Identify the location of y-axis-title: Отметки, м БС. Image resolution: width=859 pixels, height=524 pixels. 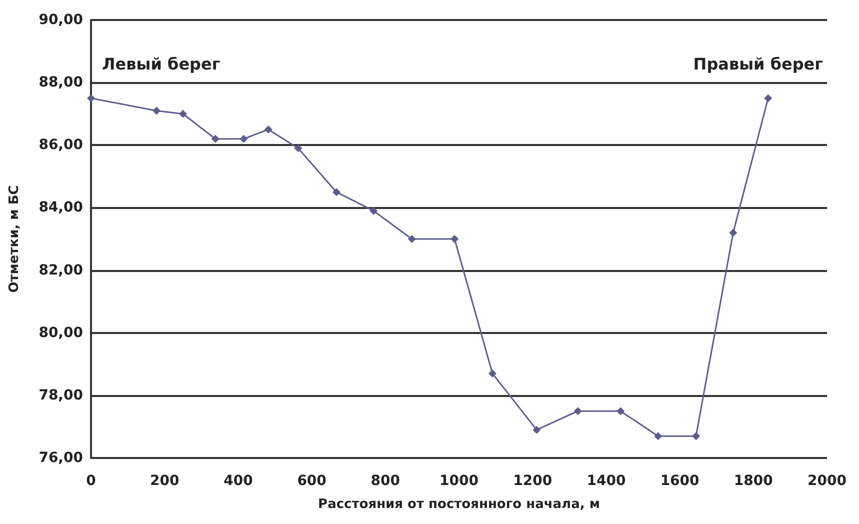
(14, 239).